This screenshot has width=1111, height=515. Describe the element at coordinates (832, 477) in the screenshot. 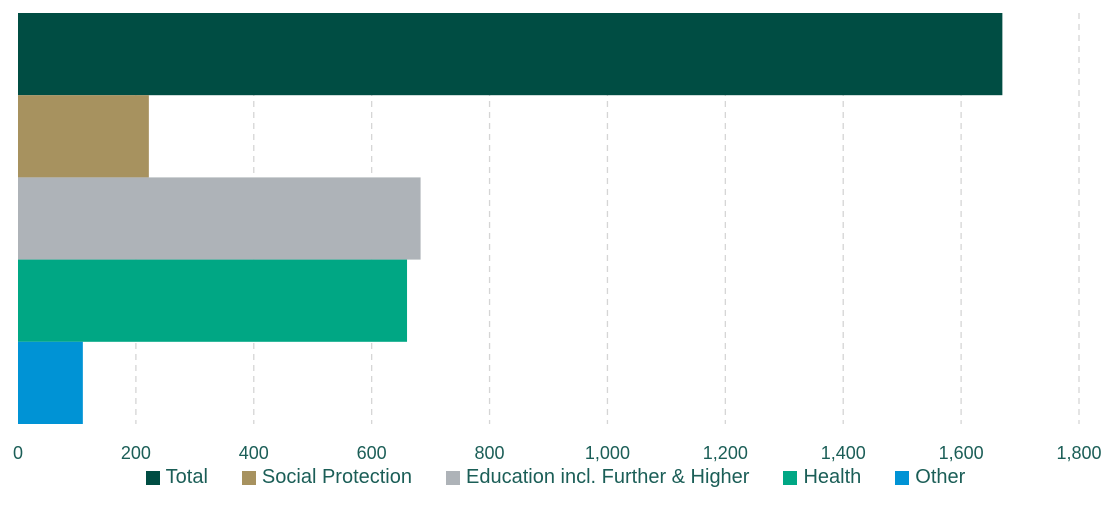

I see `legend-label: Health` at that location.